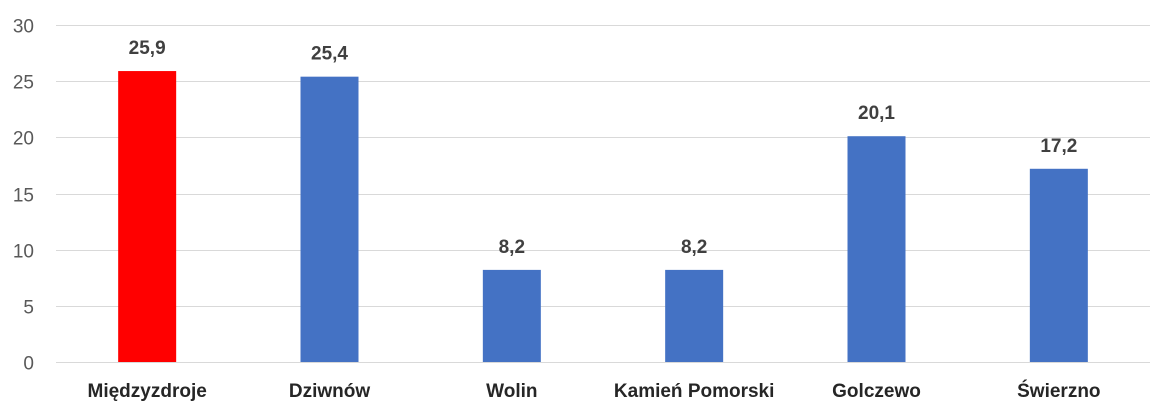 The image size is (1162, 401). Describe the element at coordinates (694, 391) in the screenshot. I see `x-tick-label: Kamień Pomorski` at that location.